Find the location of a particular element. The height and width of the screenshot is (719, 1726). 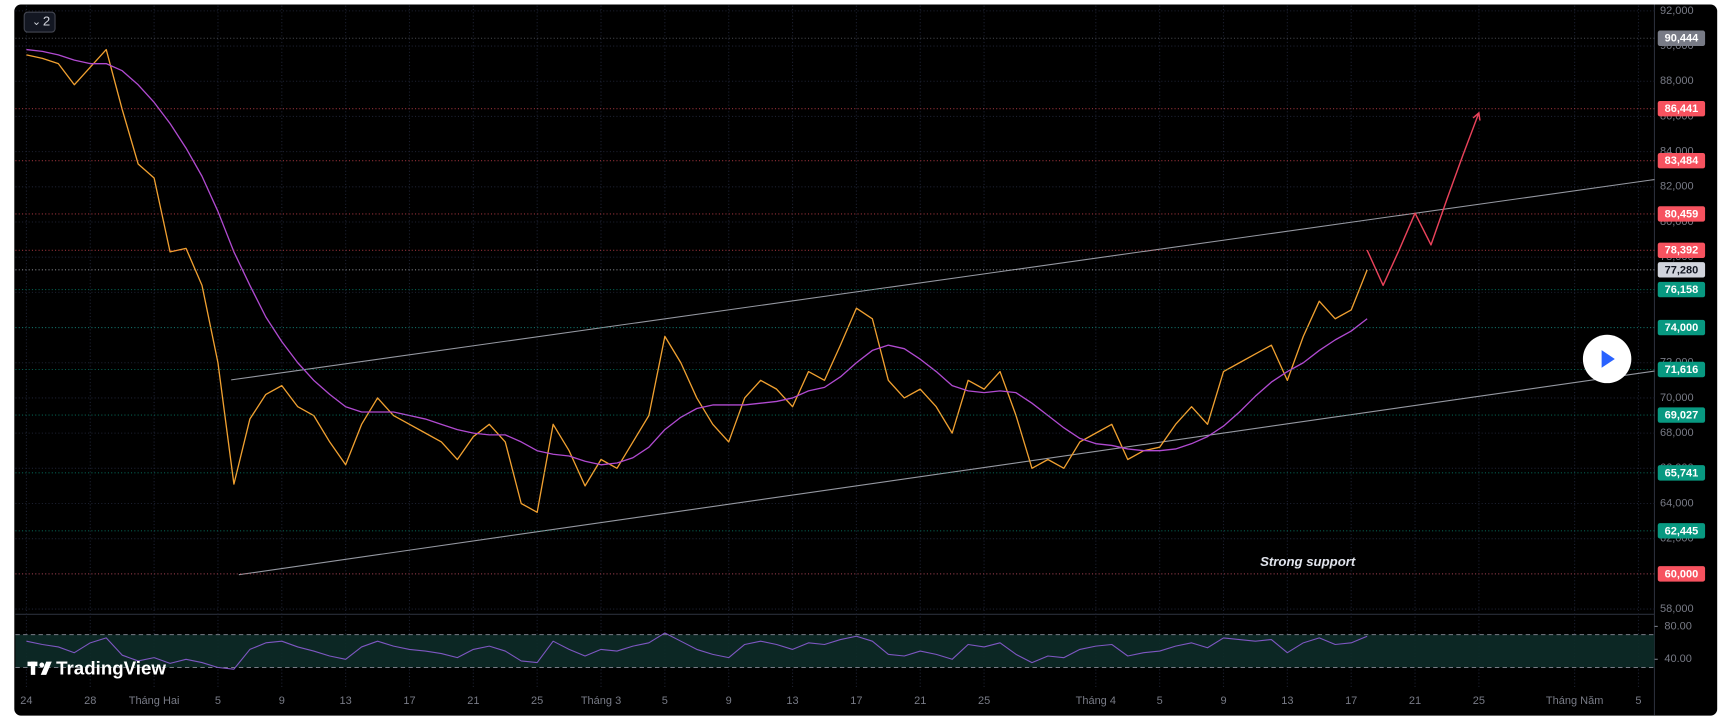

play-icon is located at coordinates (1608, 359).